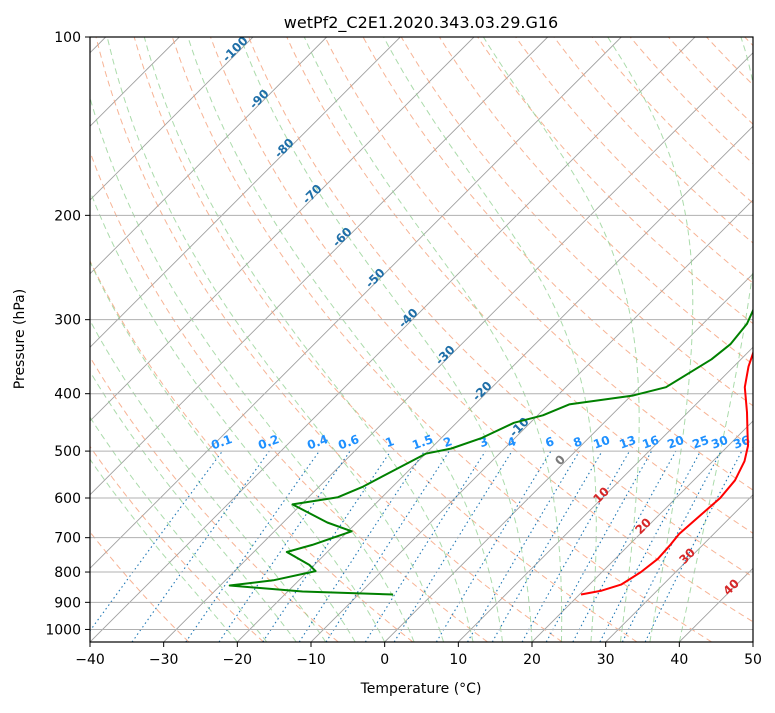 Image resolution: width=775 pixels, height=713 pixels. Describe the element at coordinates (67, 539) in the screenshot. I see `y-tick-label: 700` at that location.